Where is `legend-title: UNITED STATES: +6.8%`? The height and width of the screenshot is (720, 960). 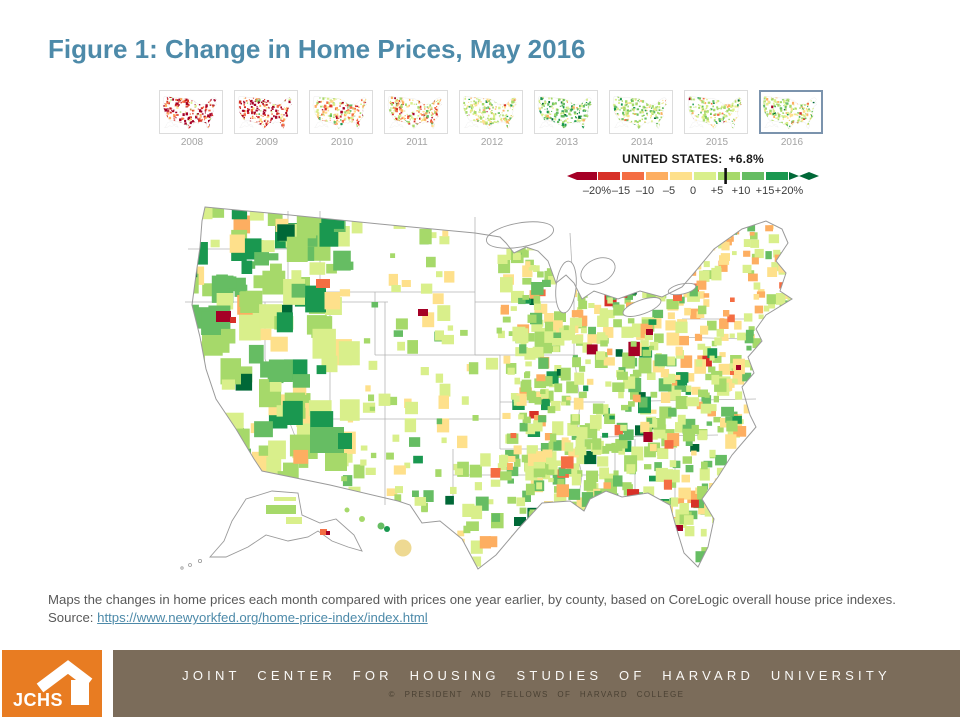
legend-title: UNITED STATES: +6.8% is located at coordinates (693, 159).